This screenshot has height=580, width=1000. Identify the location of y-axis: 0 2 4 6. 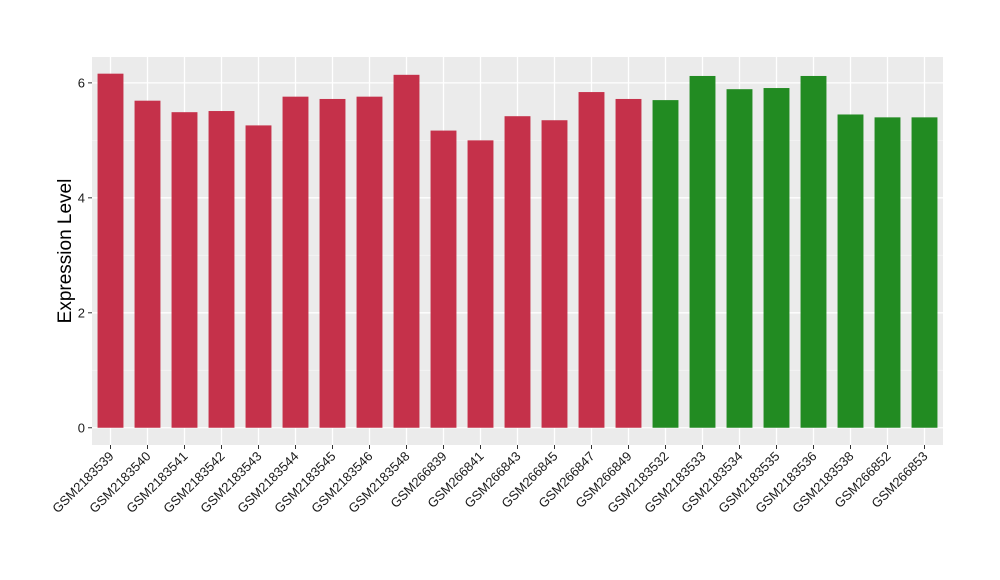
(85, 255).